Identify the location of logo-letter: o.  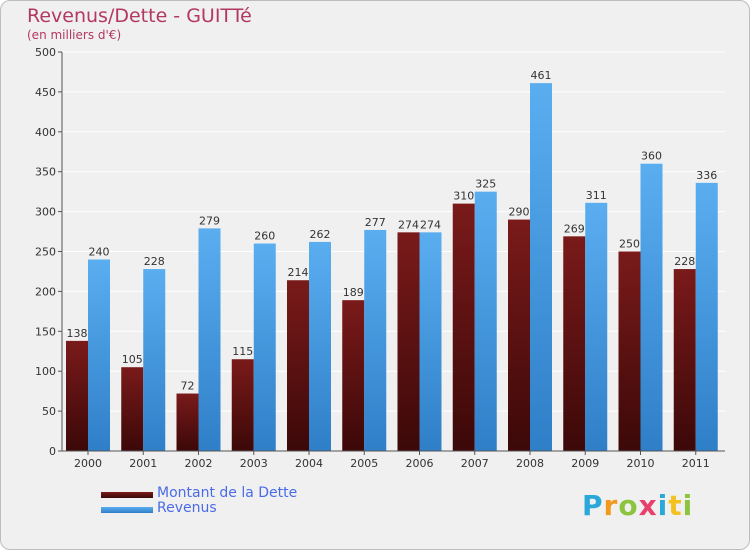
(628, 505).